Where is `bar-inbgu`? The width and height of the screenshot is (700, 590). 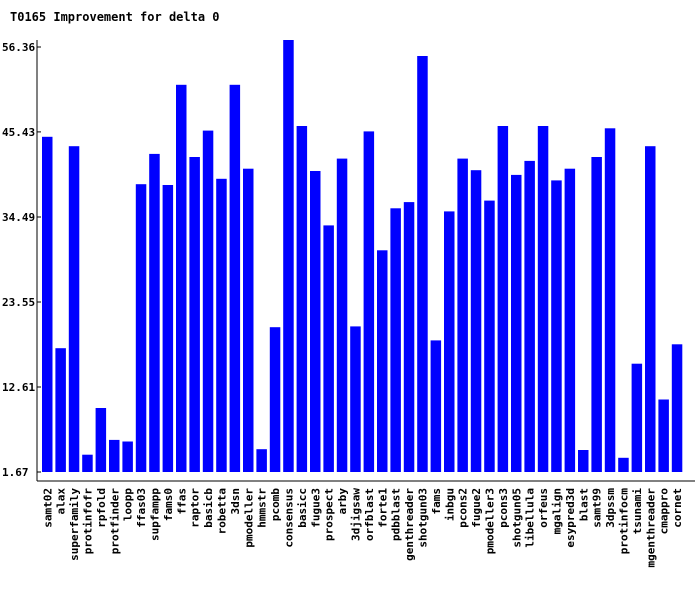 bar-inbgu is located at coordinates (449, 341).